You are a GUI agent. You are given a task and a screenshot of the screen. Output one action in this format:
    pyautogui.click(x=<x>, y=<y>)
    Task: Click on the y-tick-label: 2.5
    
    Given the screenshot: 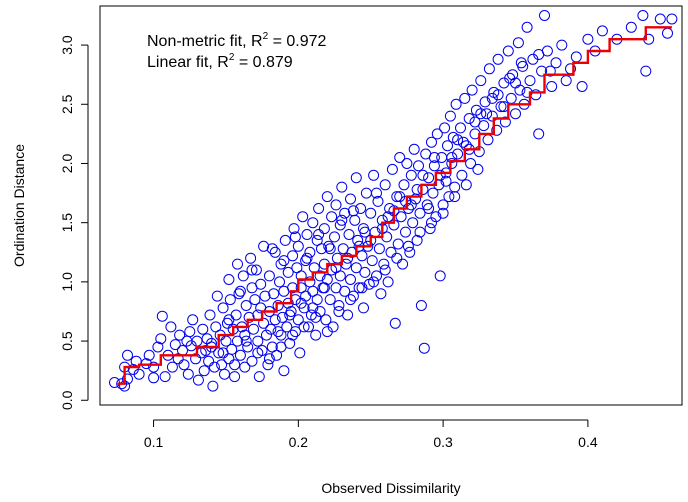 What is the action you would take?
    pyautogui.click(x=67, y=104)
    